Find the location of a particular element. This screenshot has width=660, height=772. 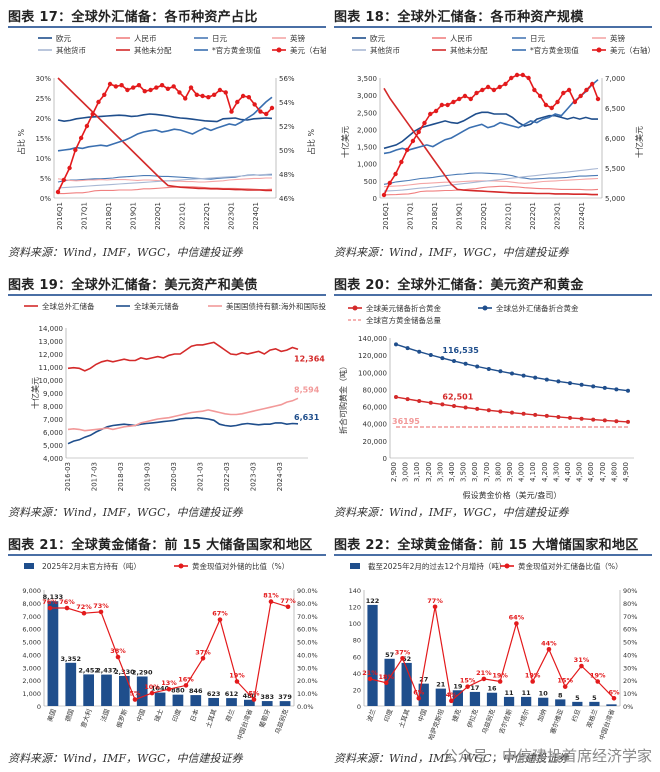

x-tick-label: 土耳其 is located at coordinates (403, 718).